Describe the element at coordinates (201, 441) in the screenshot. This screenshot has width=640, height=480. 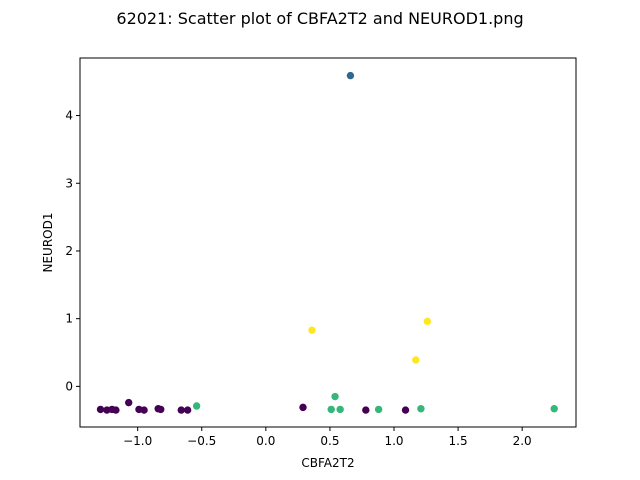
I see `x-tick-label: −0.5` at that location.